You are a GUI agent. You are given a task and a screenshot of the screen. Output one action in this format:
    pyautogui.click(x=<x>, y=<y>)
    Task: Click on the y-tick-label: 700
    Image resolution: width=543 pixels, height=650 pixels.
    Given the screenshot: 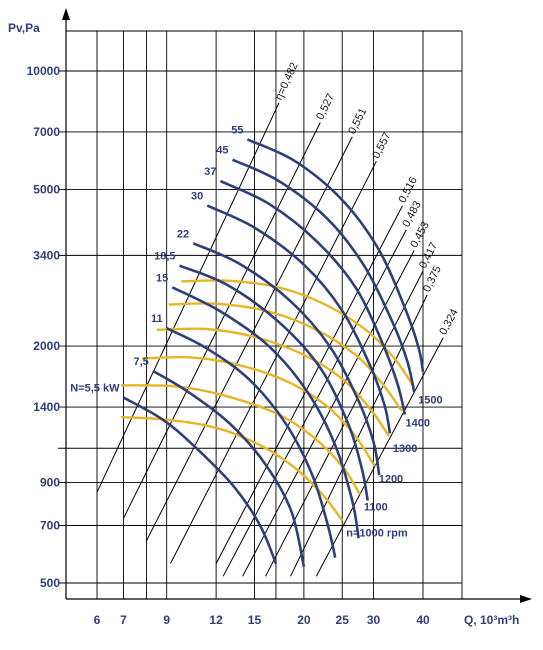 What is the action you would take?
    pyautogui.click(x=50, y=525)
    